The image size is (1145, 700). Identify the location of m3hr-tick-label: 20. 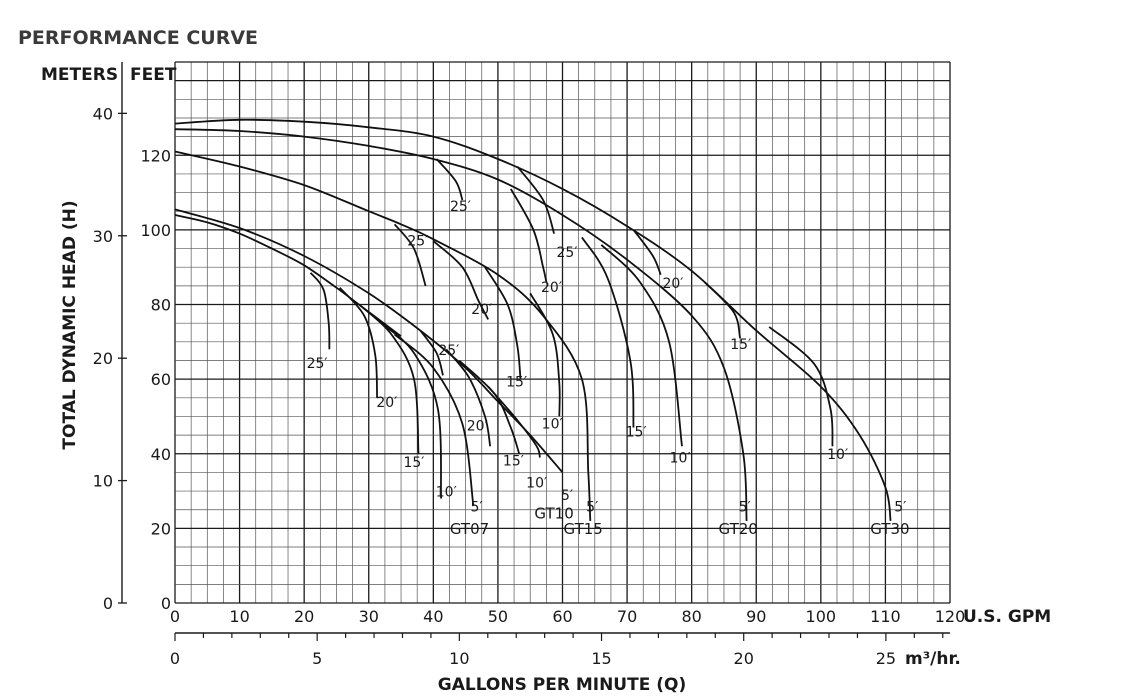
(744, 658).